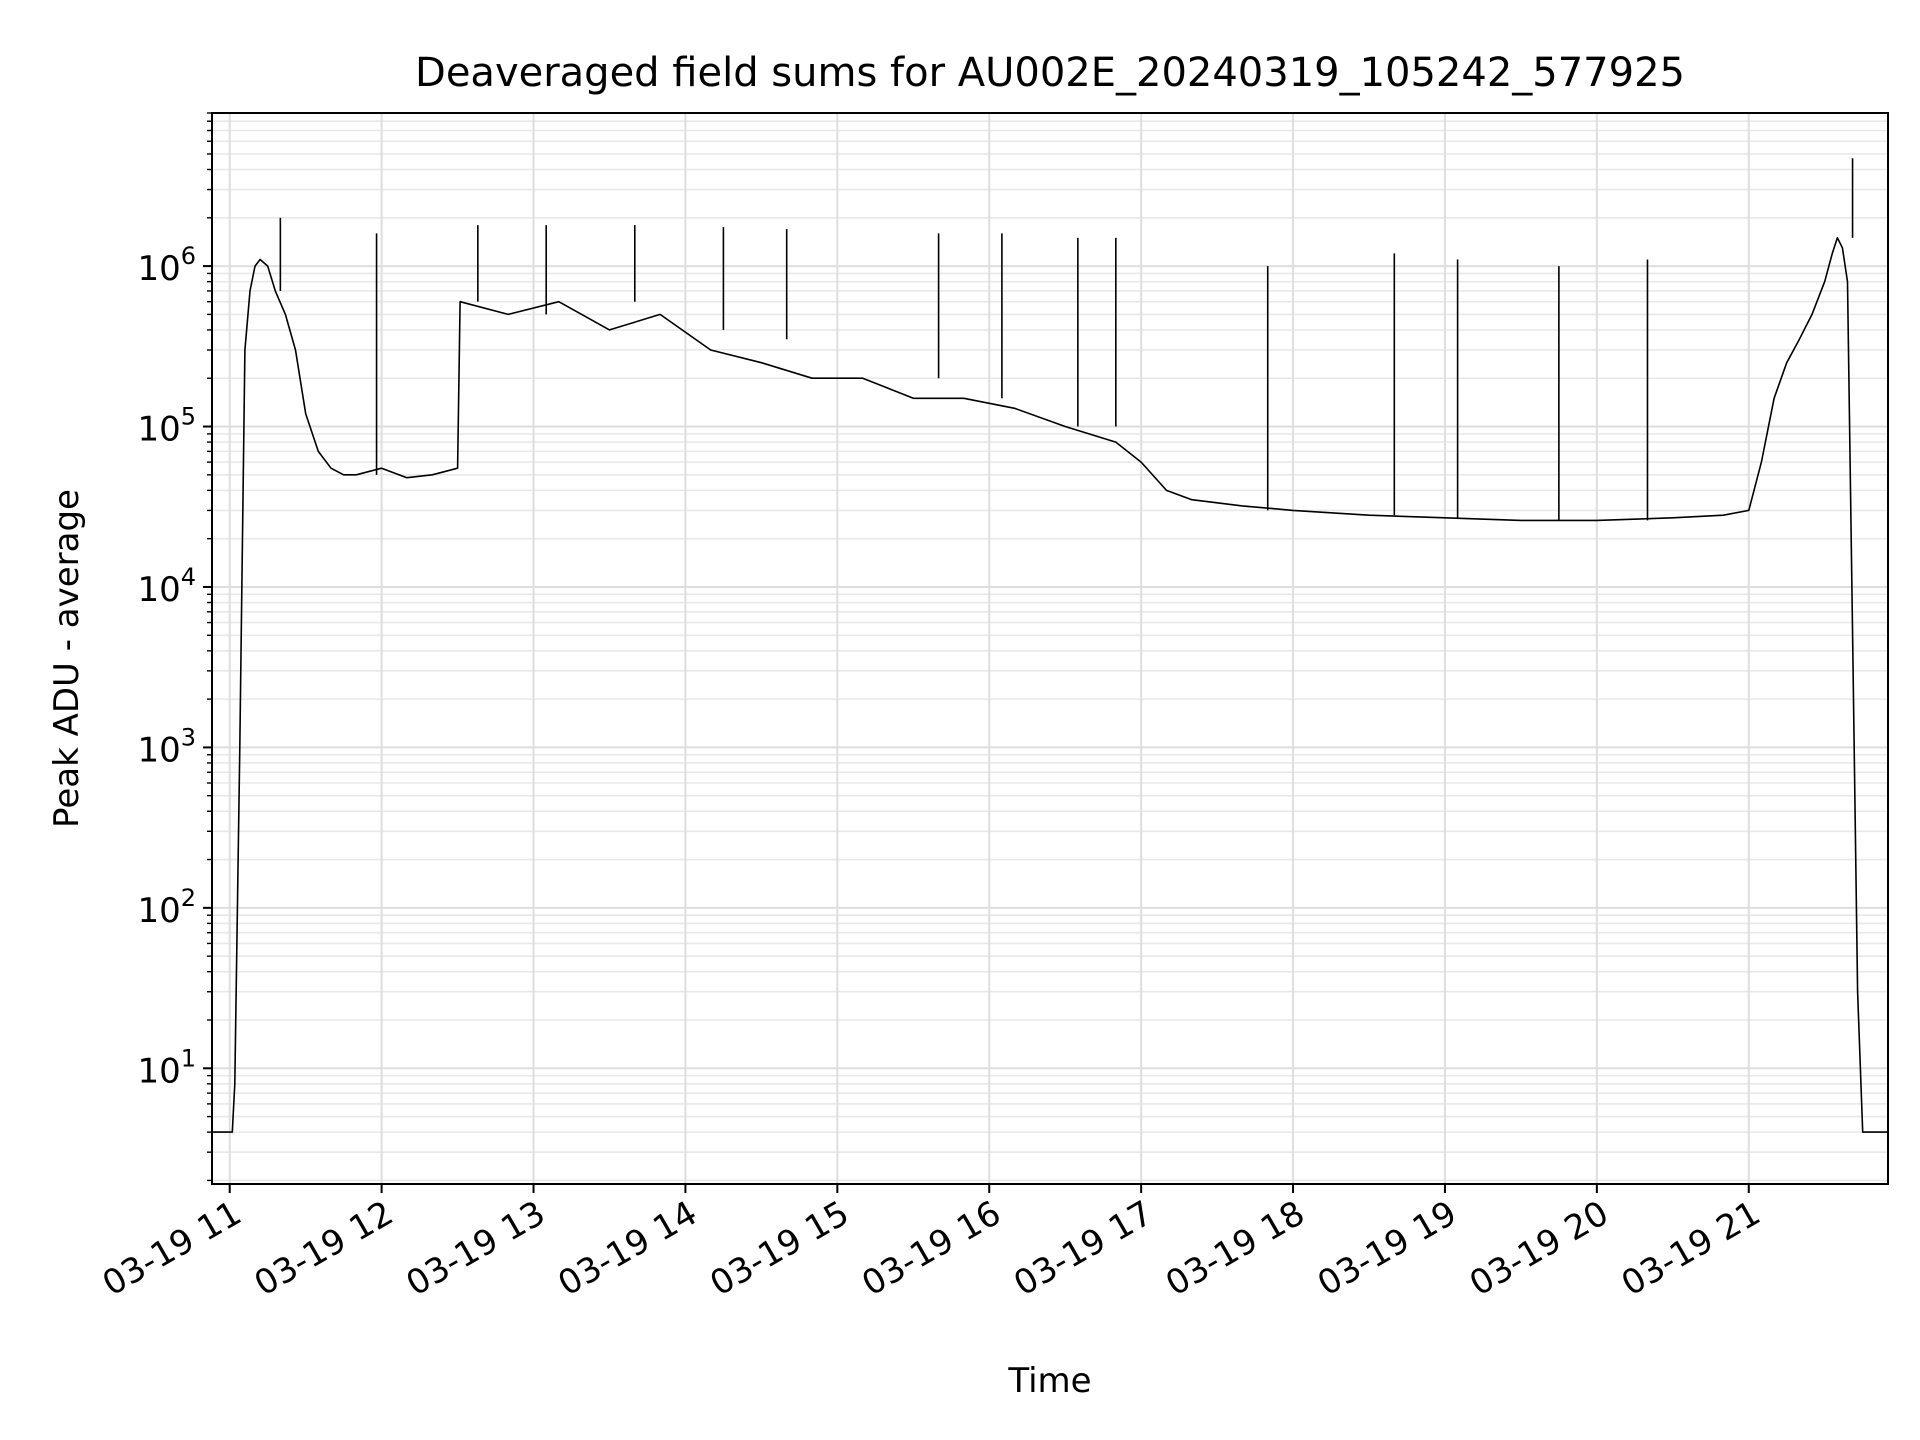  What do you see at coordinates (1235, 1248) in the screenshot?
I see `x-tick-label: 03-19 18` at bounding box center [1235, 1248].